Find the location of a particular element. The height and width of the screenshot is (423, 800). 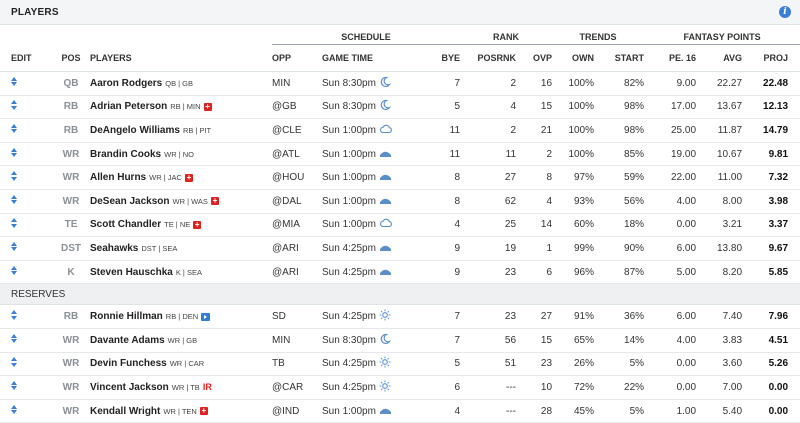

avg-points: 3.60 is located at coordinates (719, 364).